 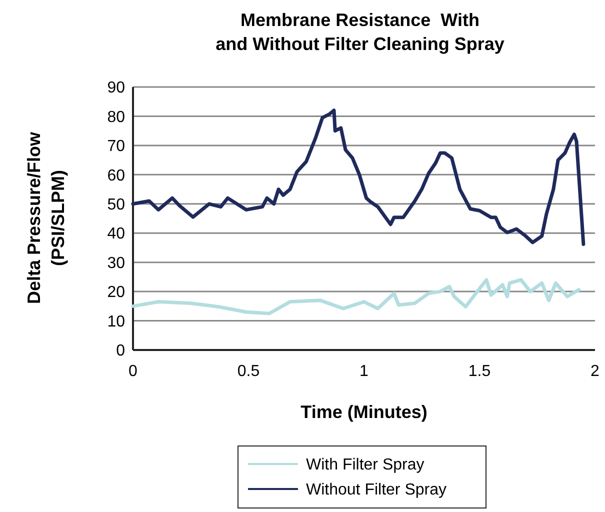 I want to click on y-tick-label: 0, so click(x=121, y=351).